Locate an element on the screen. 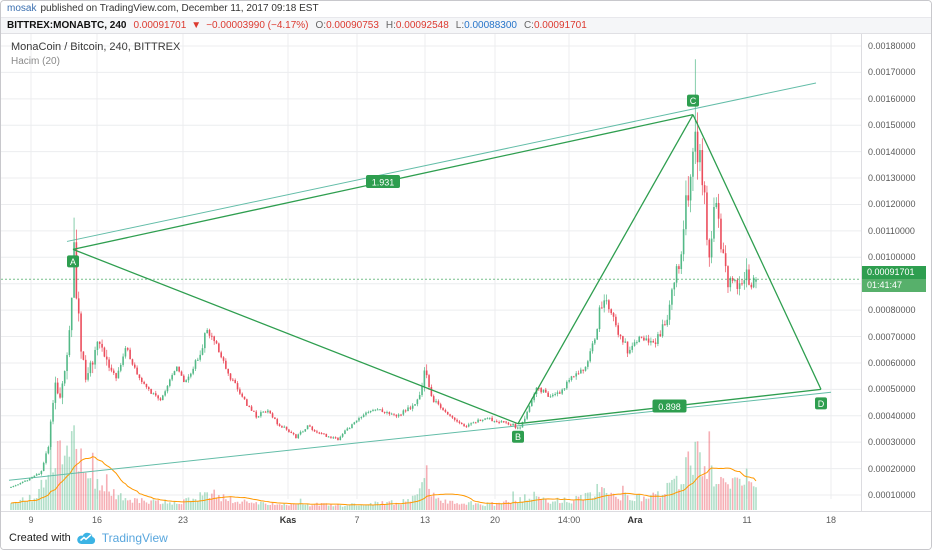 The image size is (932, 550). created-with-label: Created with is located at coordinates (40, 538).